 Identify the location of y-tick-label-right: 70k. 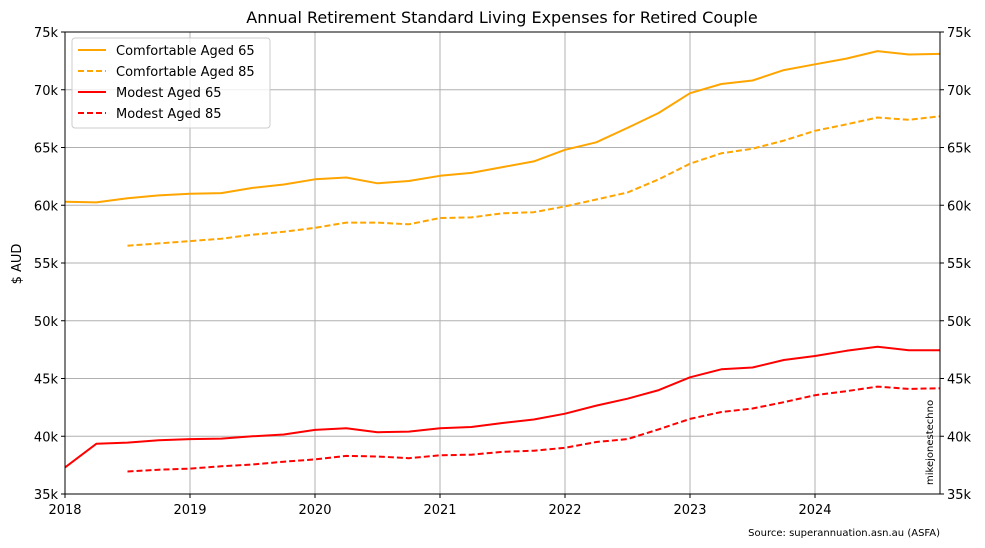
(959, 91).